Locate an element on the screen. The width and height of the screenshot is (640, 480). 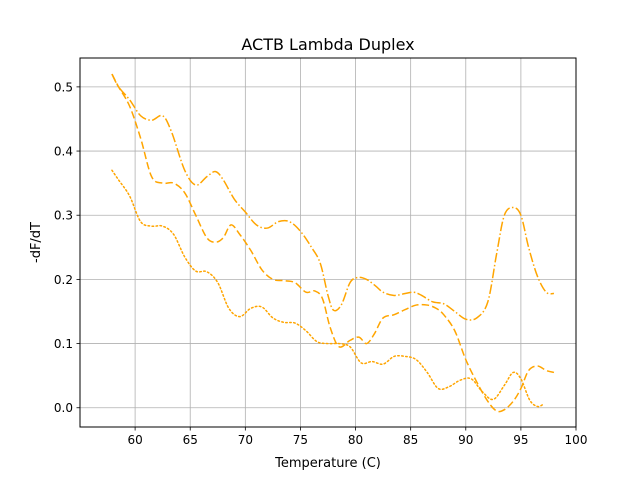
x-tick-label: 80 is located at coordinates (355, 440).